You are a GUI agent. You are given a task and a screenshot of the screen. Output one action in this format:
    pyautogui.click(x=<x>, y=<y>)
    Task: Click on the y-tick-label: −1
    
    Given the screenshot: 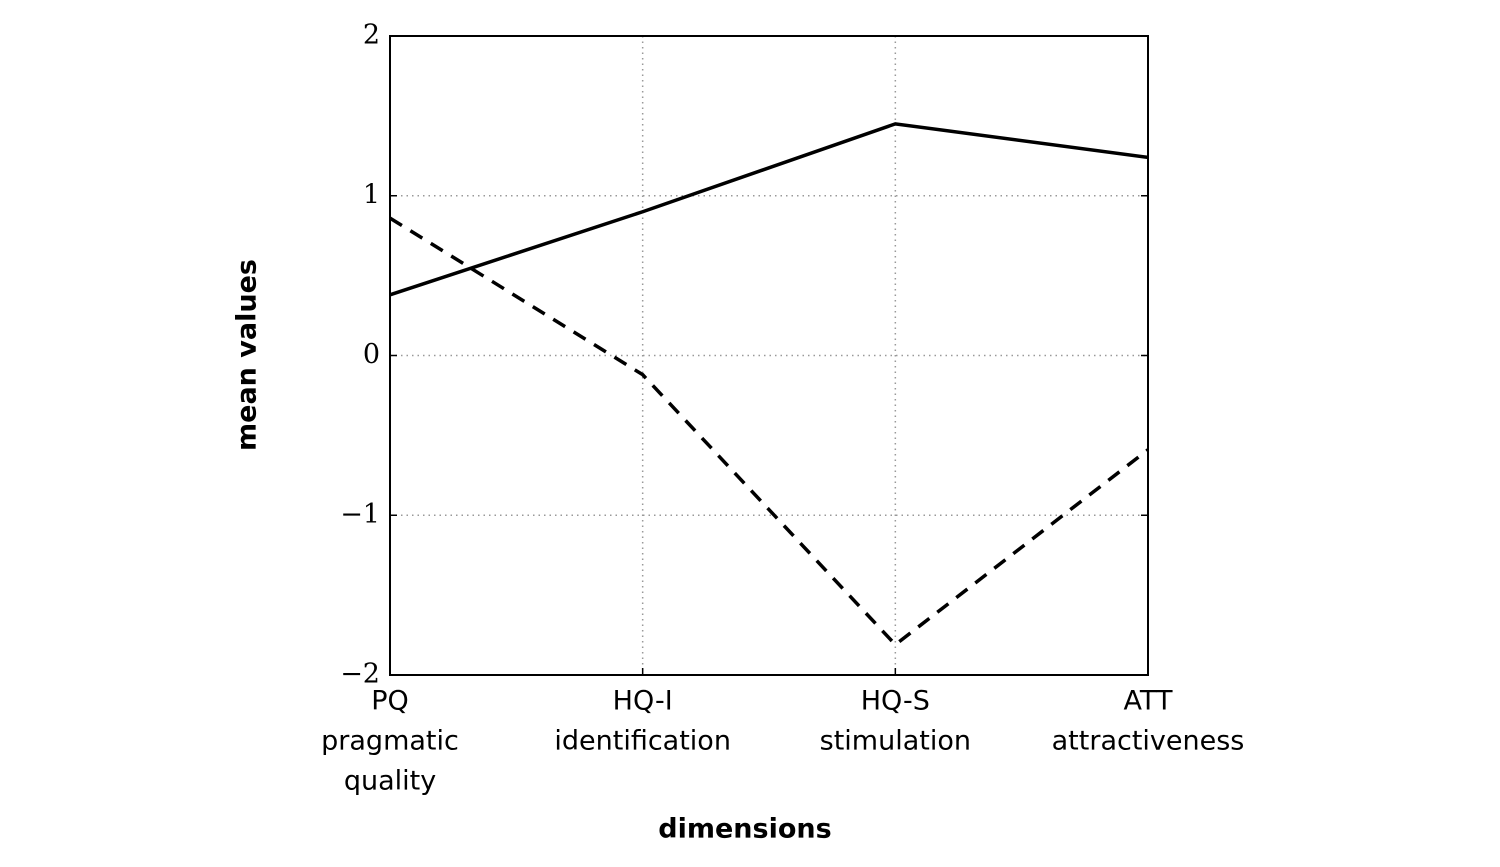 What is the action you would take?
    pyautogui.click(x=360, y=514)
    